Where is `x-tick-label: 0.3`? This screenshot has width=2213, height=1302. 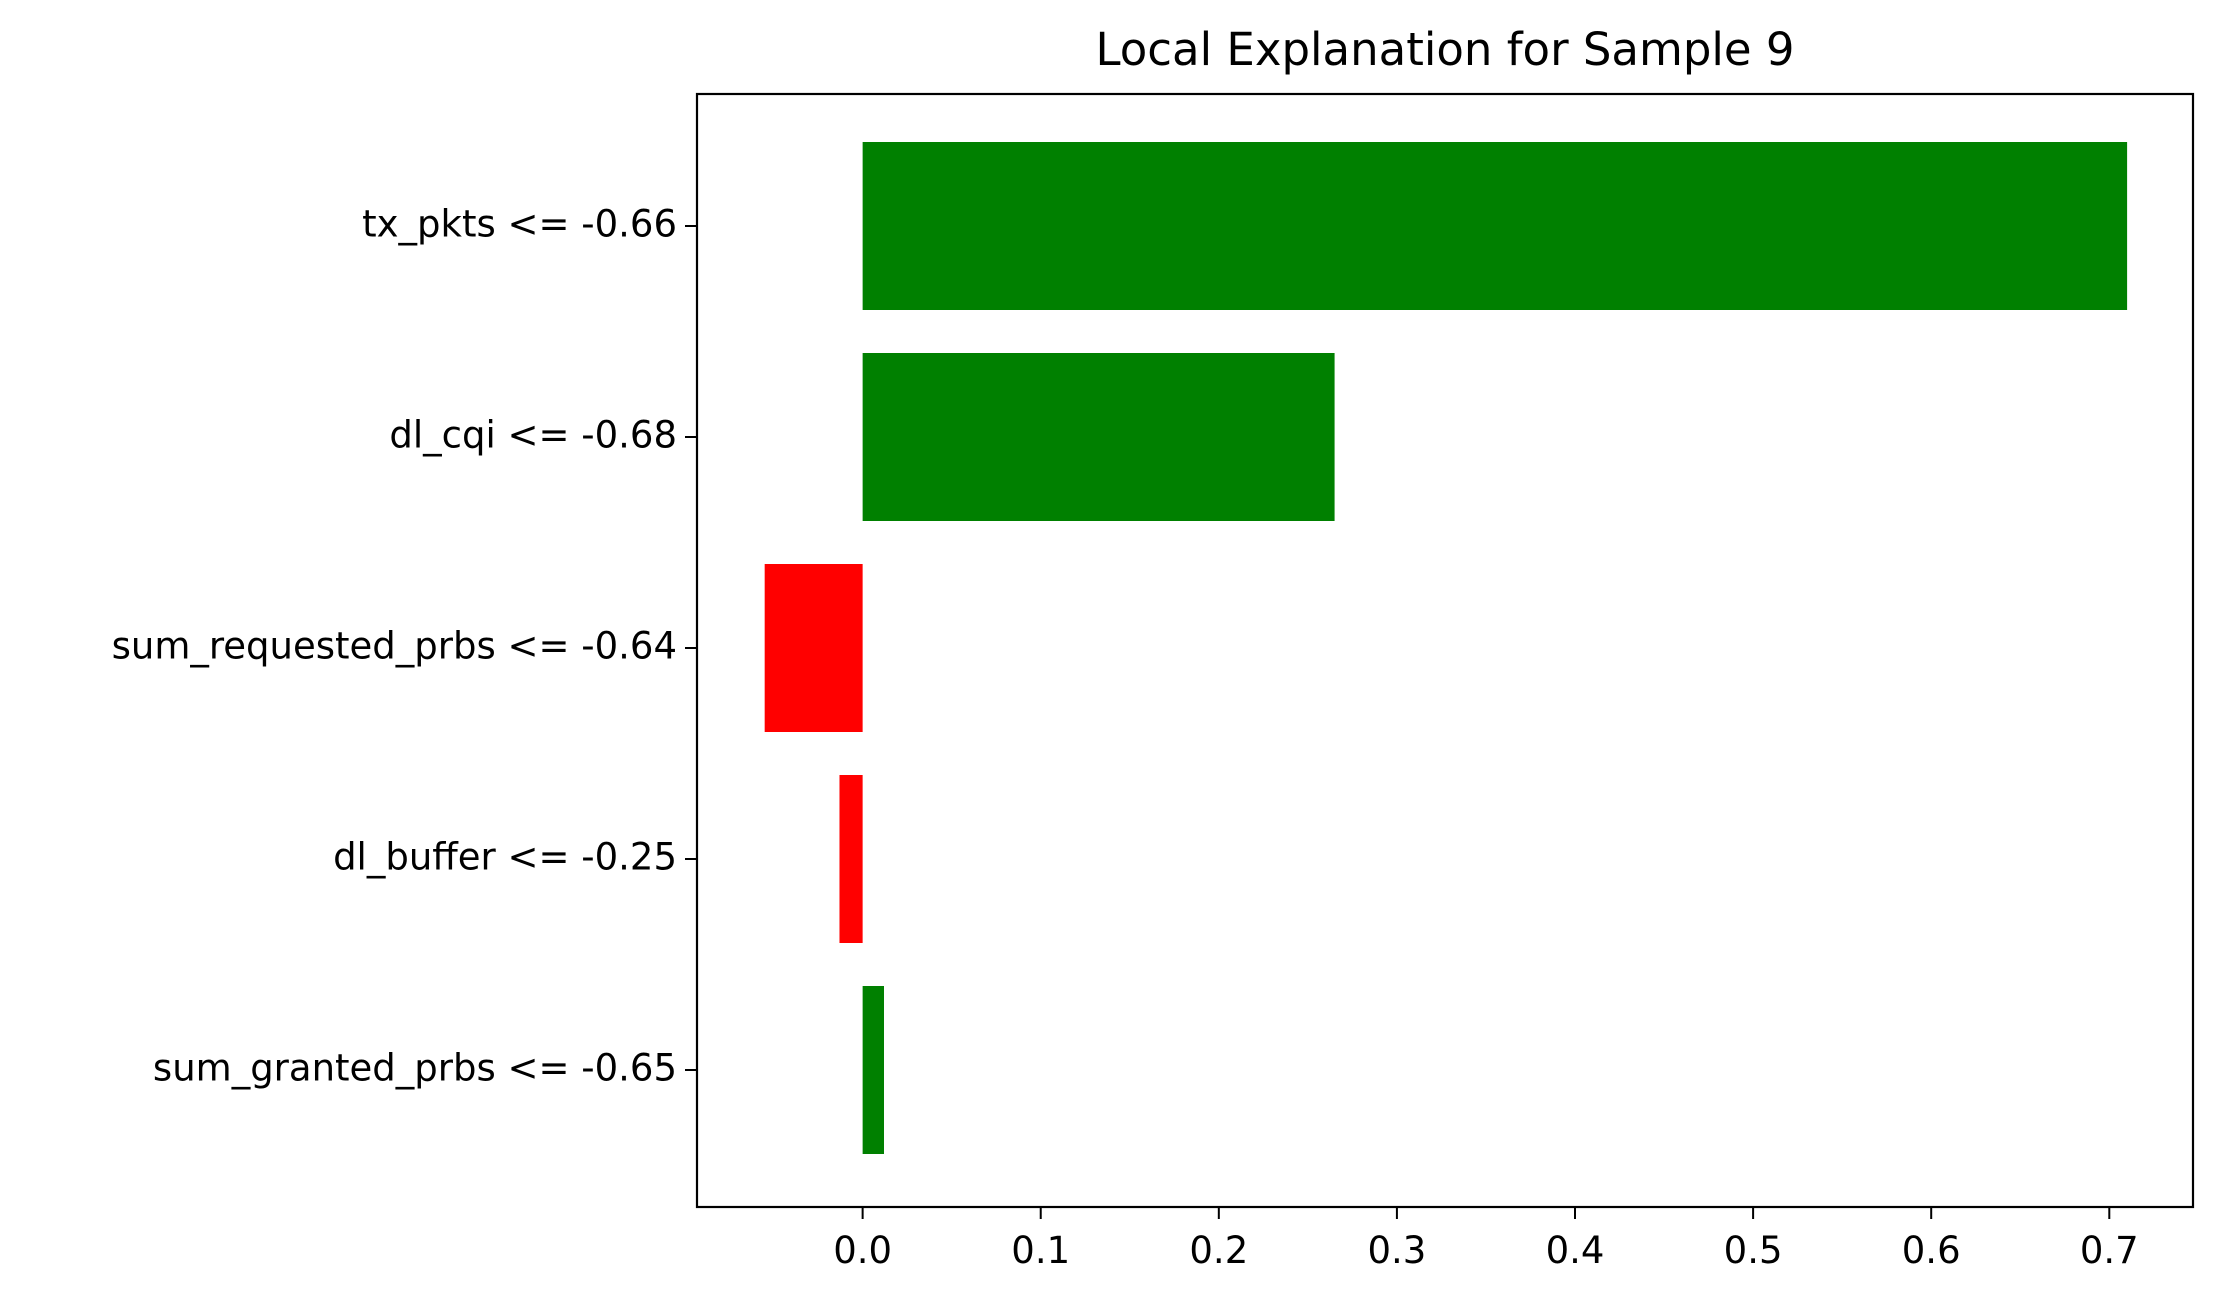
x-tick-label: 0.3 is located at coordinates (1396, 1250).